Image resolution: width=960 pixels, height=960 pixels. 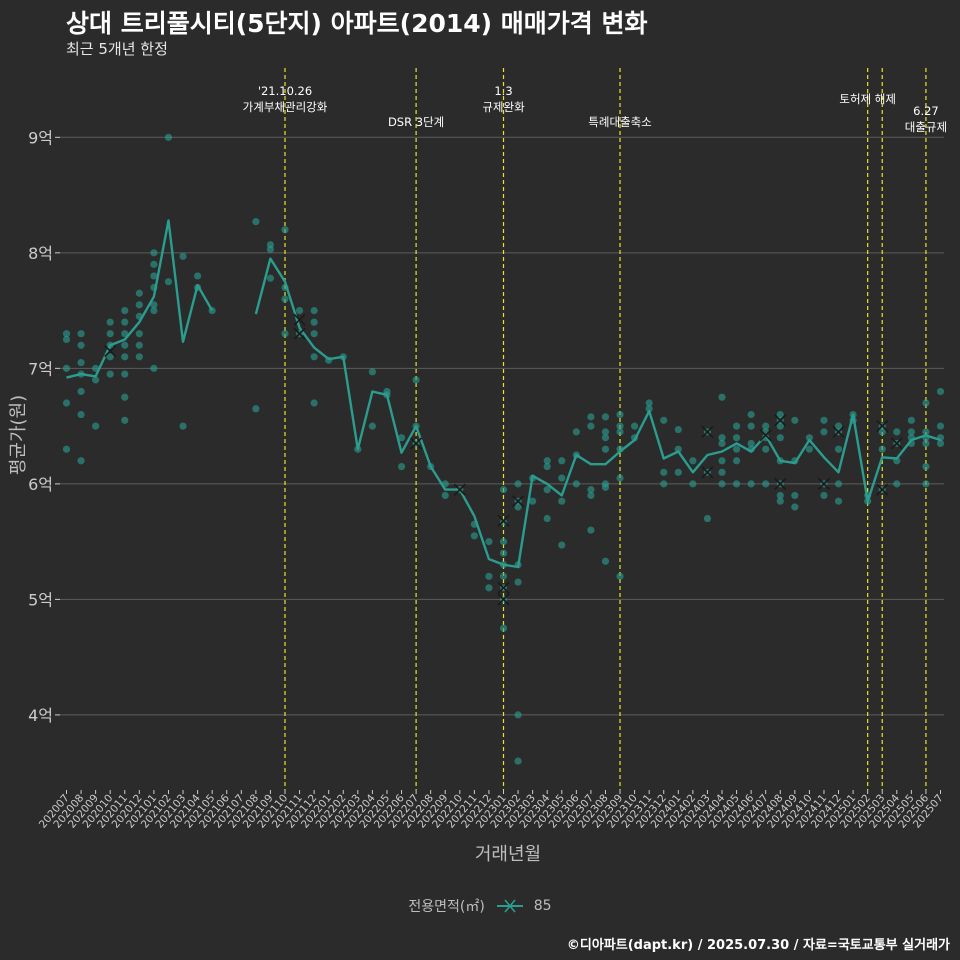 I want to click on event-label: 토허제 해제, so click(x=867, y=99).